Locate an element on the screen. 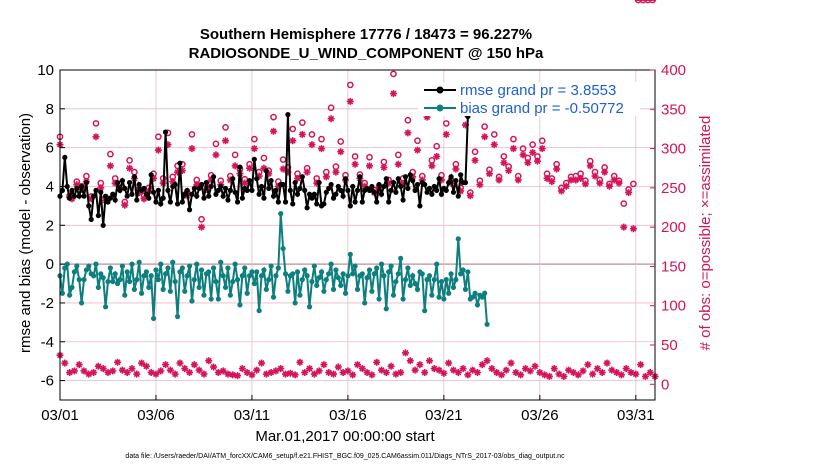 The width and height of the screenshot is (830, 470). y-axis-label-right: # of obs: o=possible; ×=assimilated is located at coordinates (705, 233).